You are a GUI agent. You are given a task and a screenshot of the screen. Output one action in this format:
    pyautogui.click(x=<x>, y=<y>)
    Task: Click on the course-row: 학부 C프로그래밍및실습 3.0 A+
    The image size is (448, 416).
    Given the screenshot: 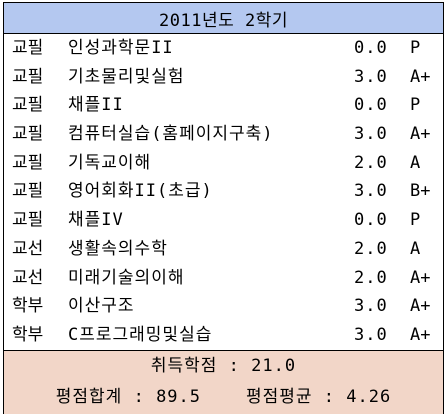 What is the action you would take?
    pyautogui.click(x=223, y=335)
    